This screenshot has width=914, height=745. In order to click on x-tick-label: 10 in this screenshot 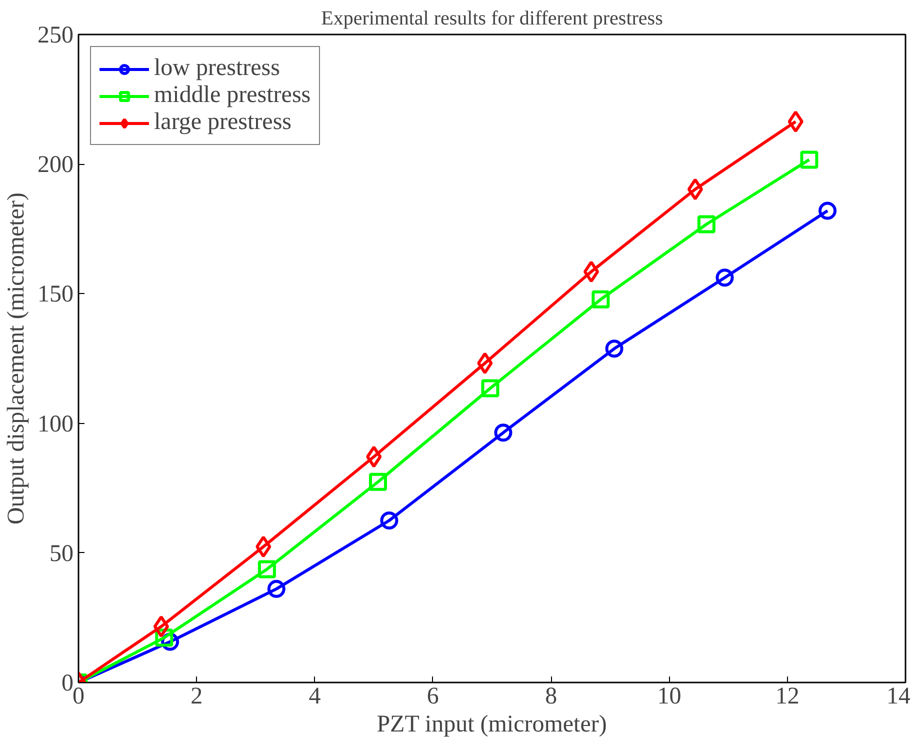, I will do `click(669, 697)`.